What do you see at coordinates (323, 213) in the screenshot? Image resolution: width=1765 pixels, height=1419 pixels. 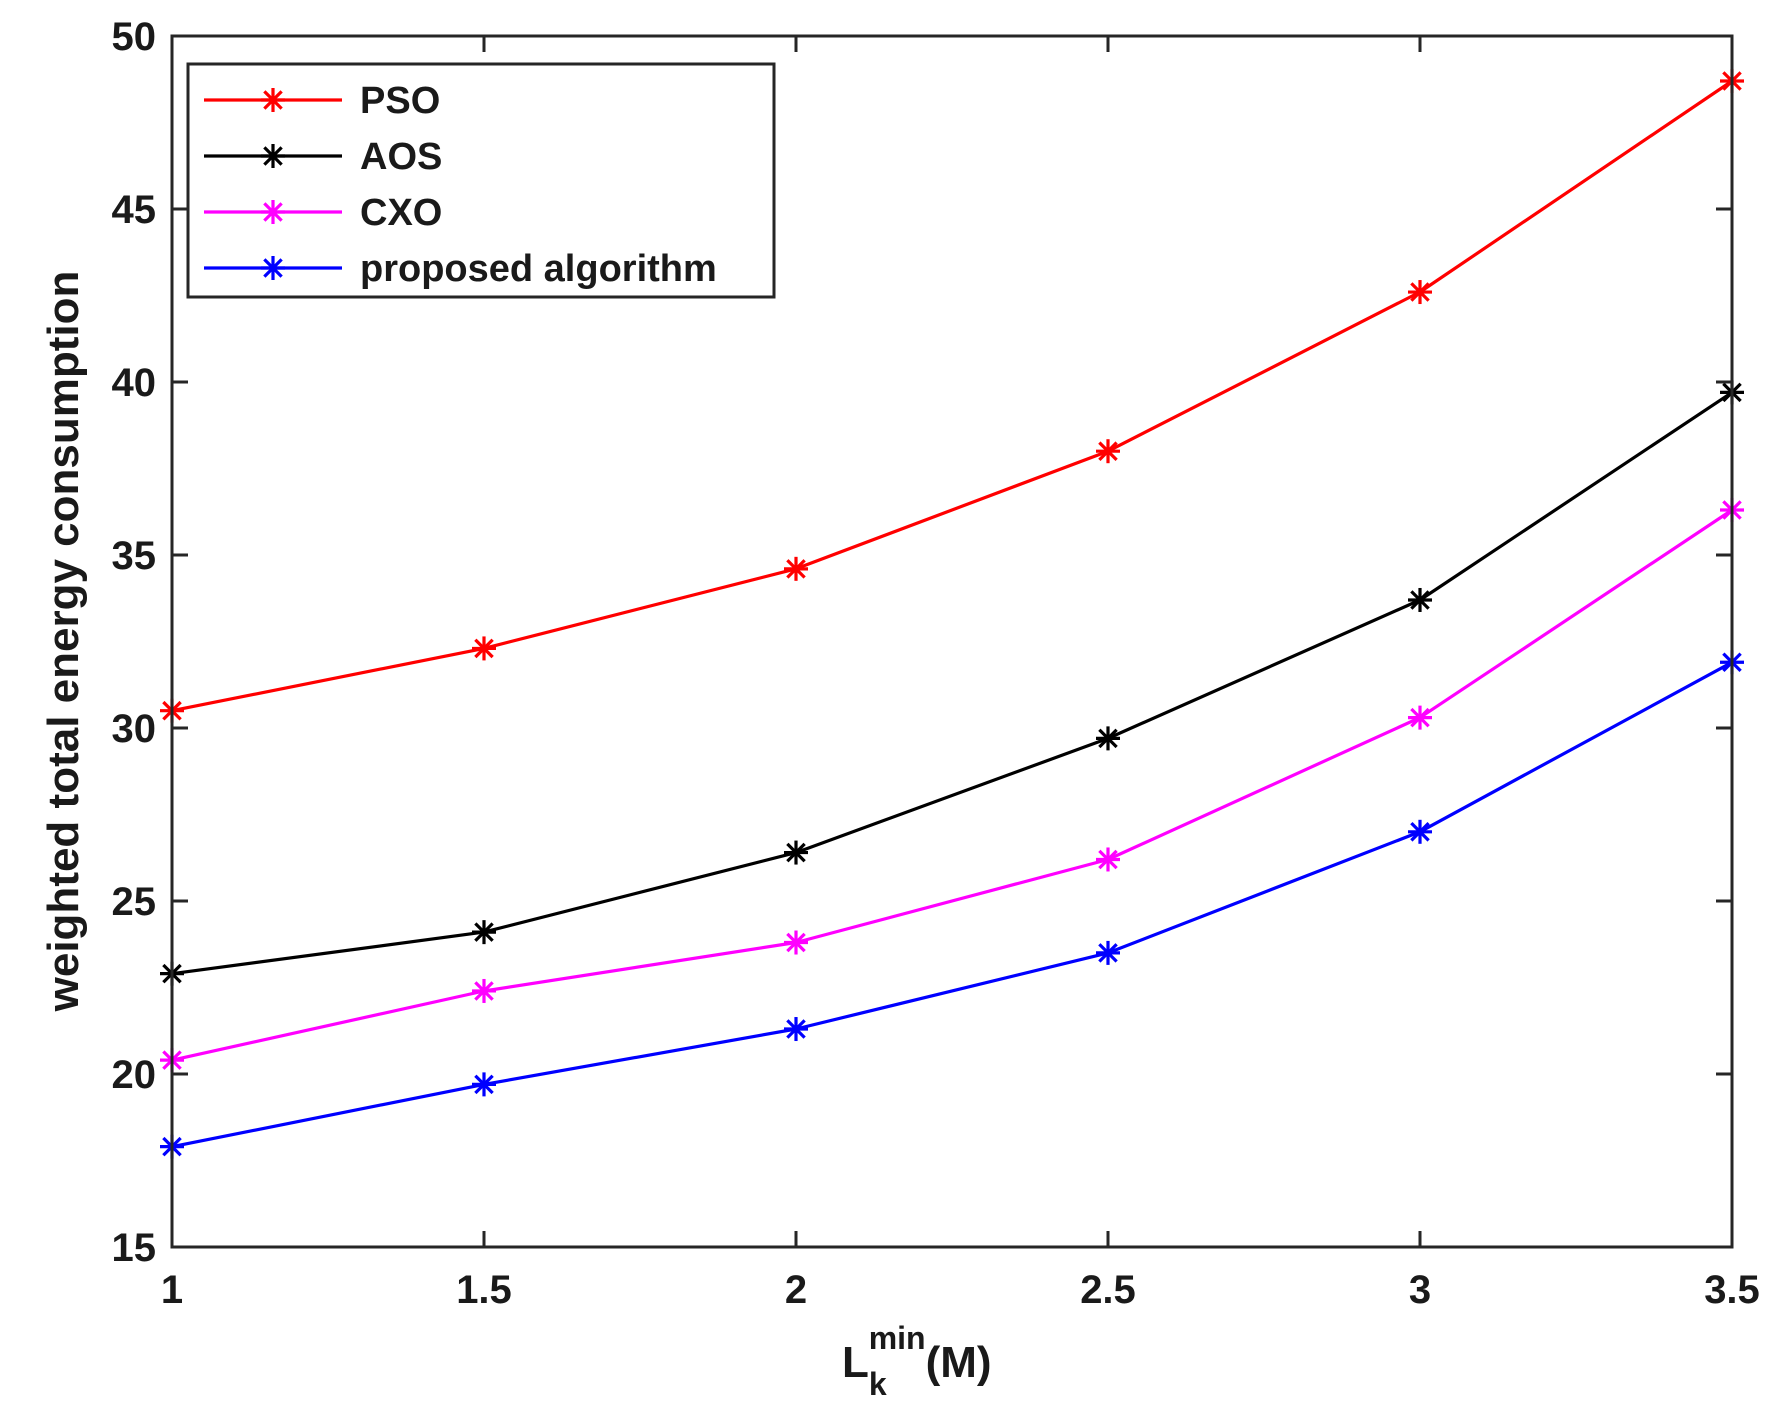 I see `legend-item: CXO` at bounding box center [323, 213].